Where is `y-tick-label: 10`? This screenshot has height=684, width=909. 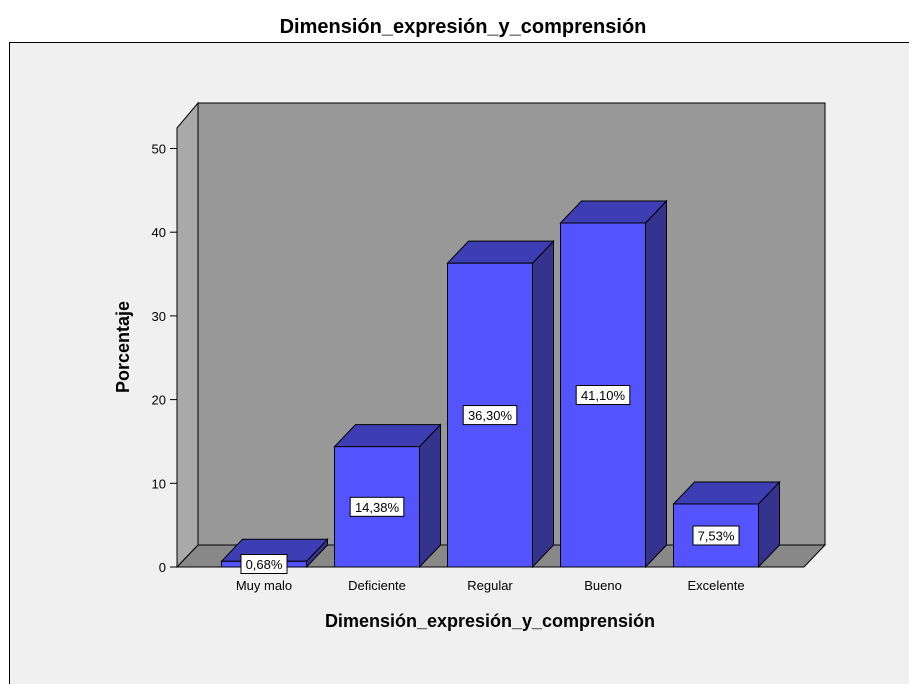
y-tick-label: 10 is located at coordinates (159, 483).